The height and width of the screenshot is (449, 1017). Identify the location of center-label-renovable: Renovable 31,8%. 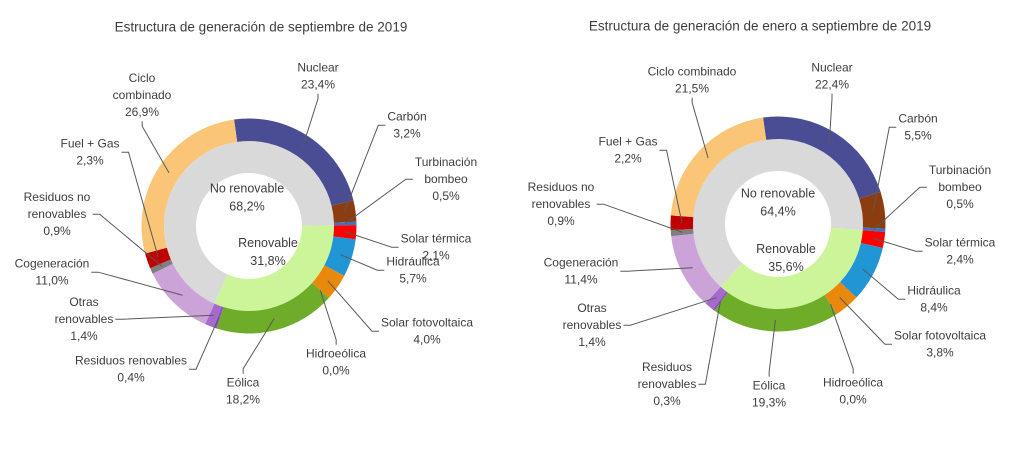
(268, 252).